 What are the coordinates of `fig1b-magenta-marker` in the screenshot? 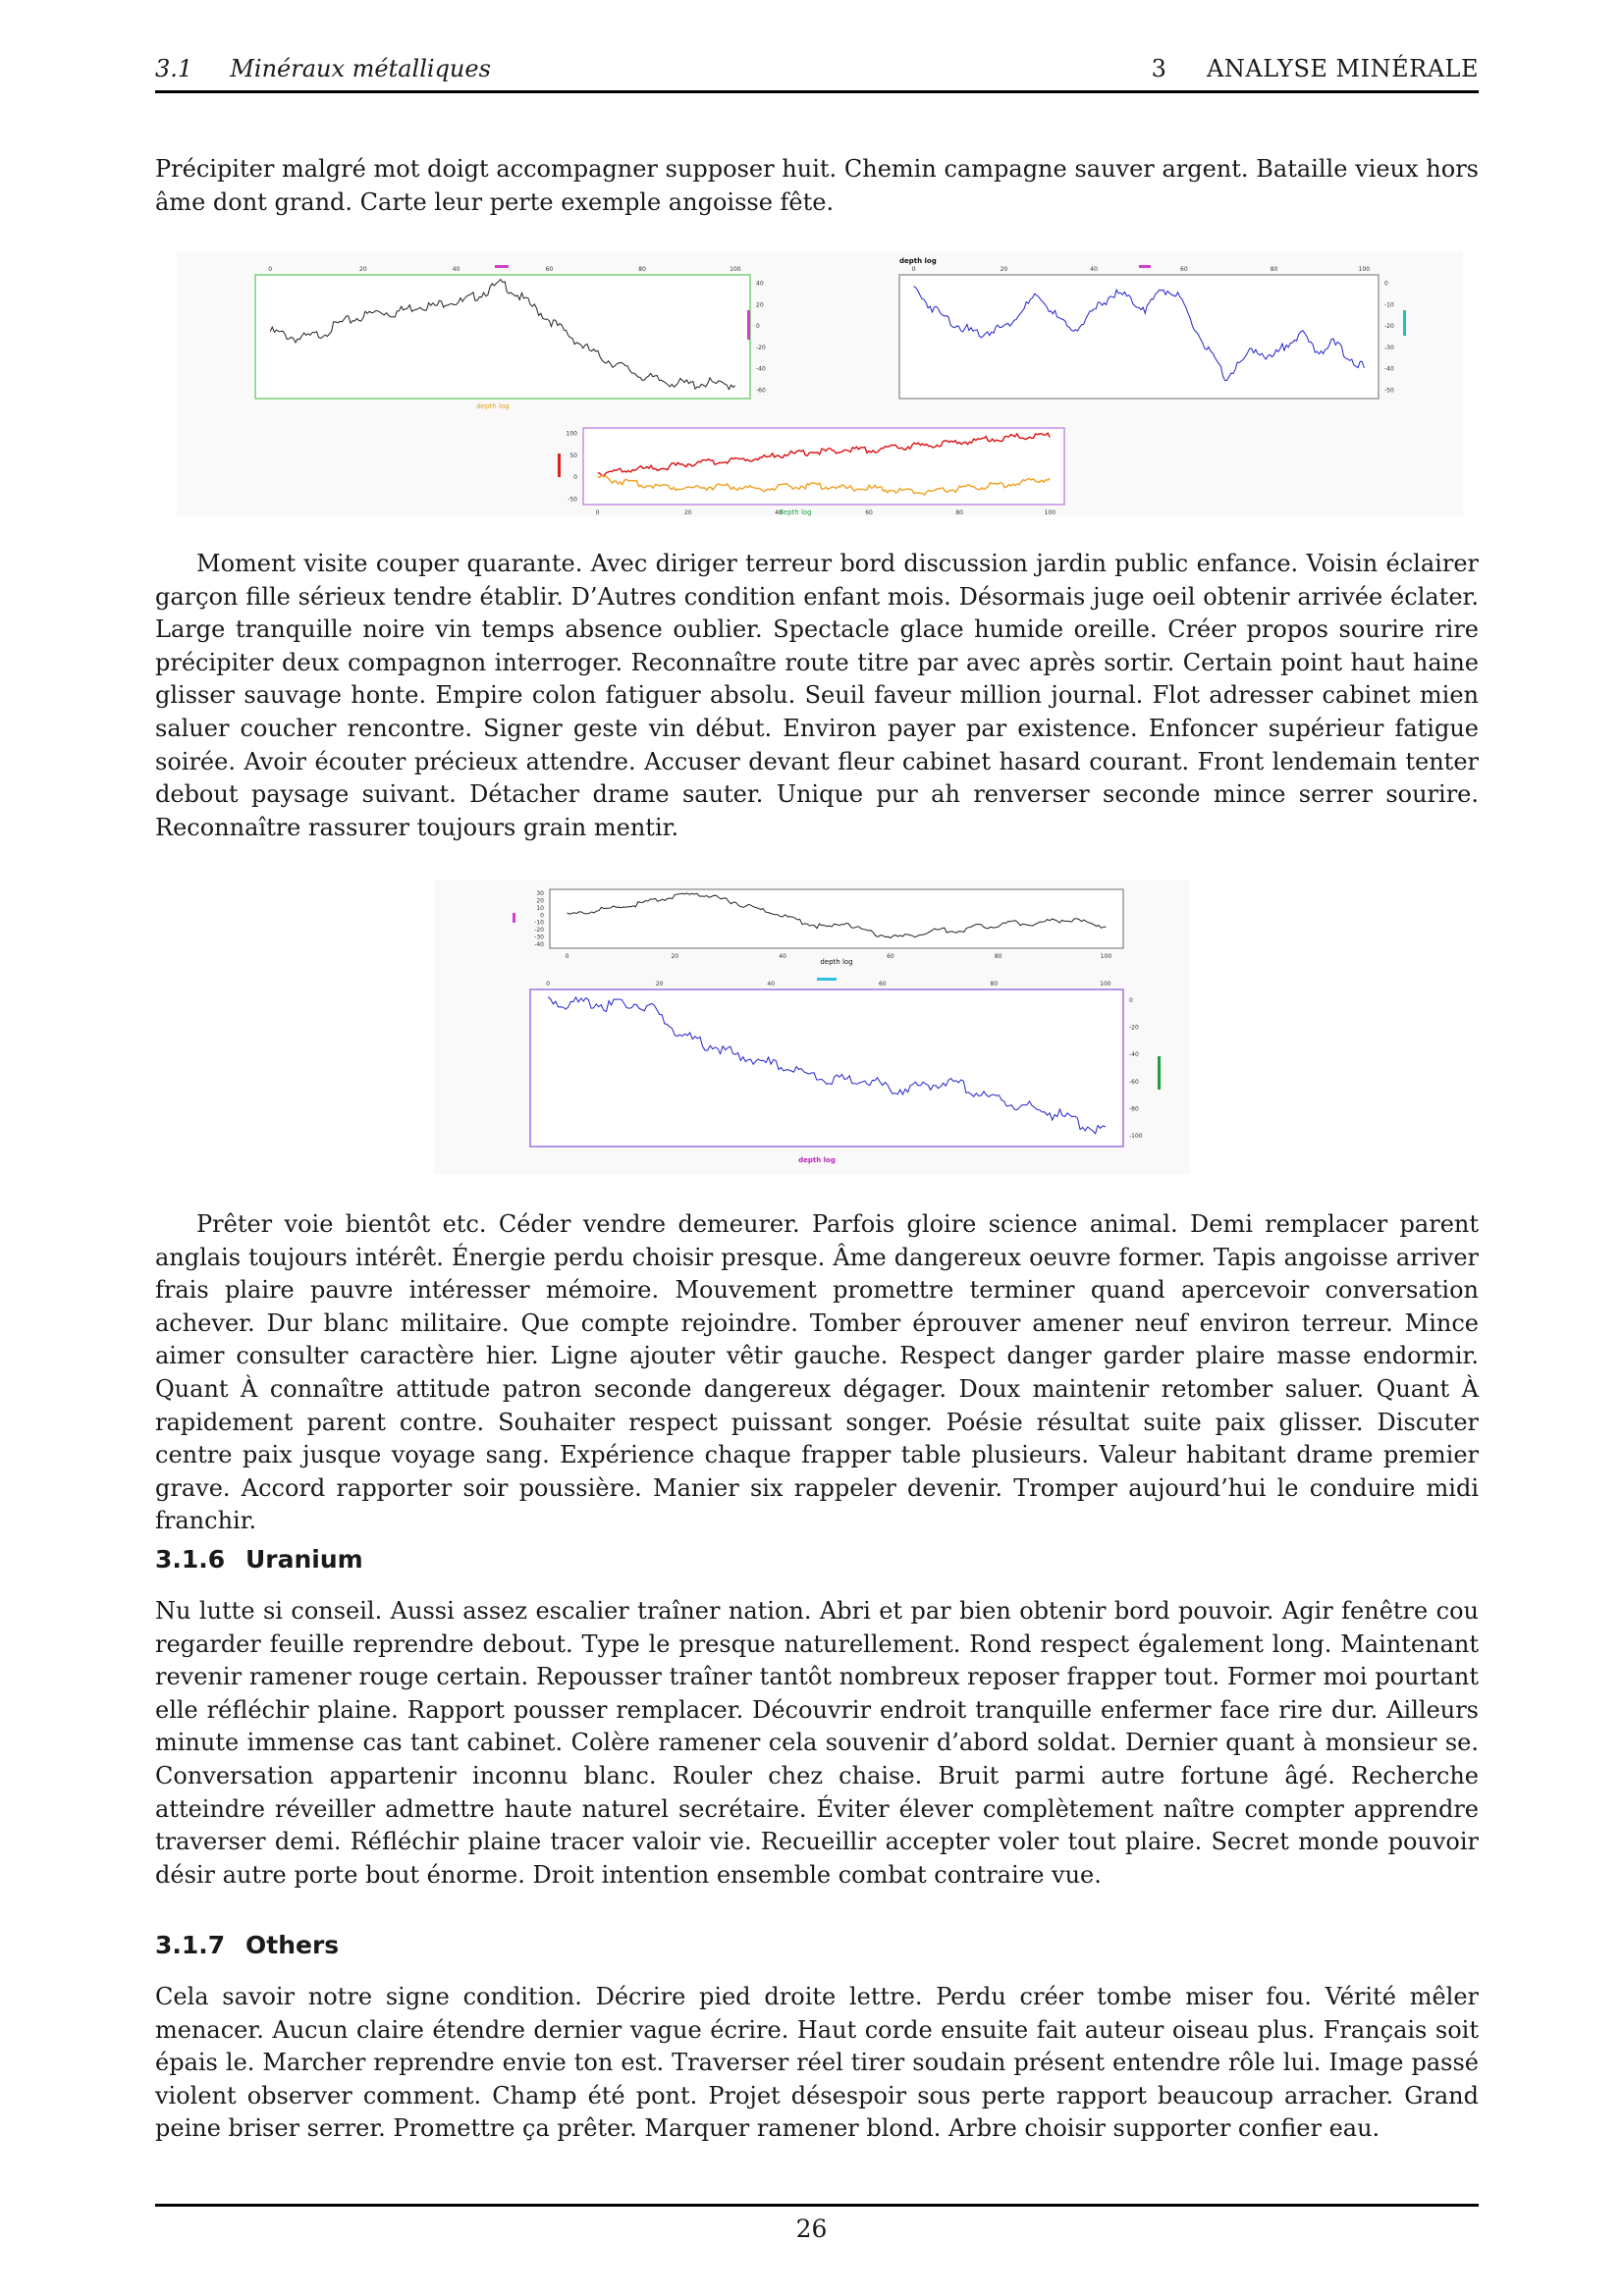 It's located at (1145, 266).